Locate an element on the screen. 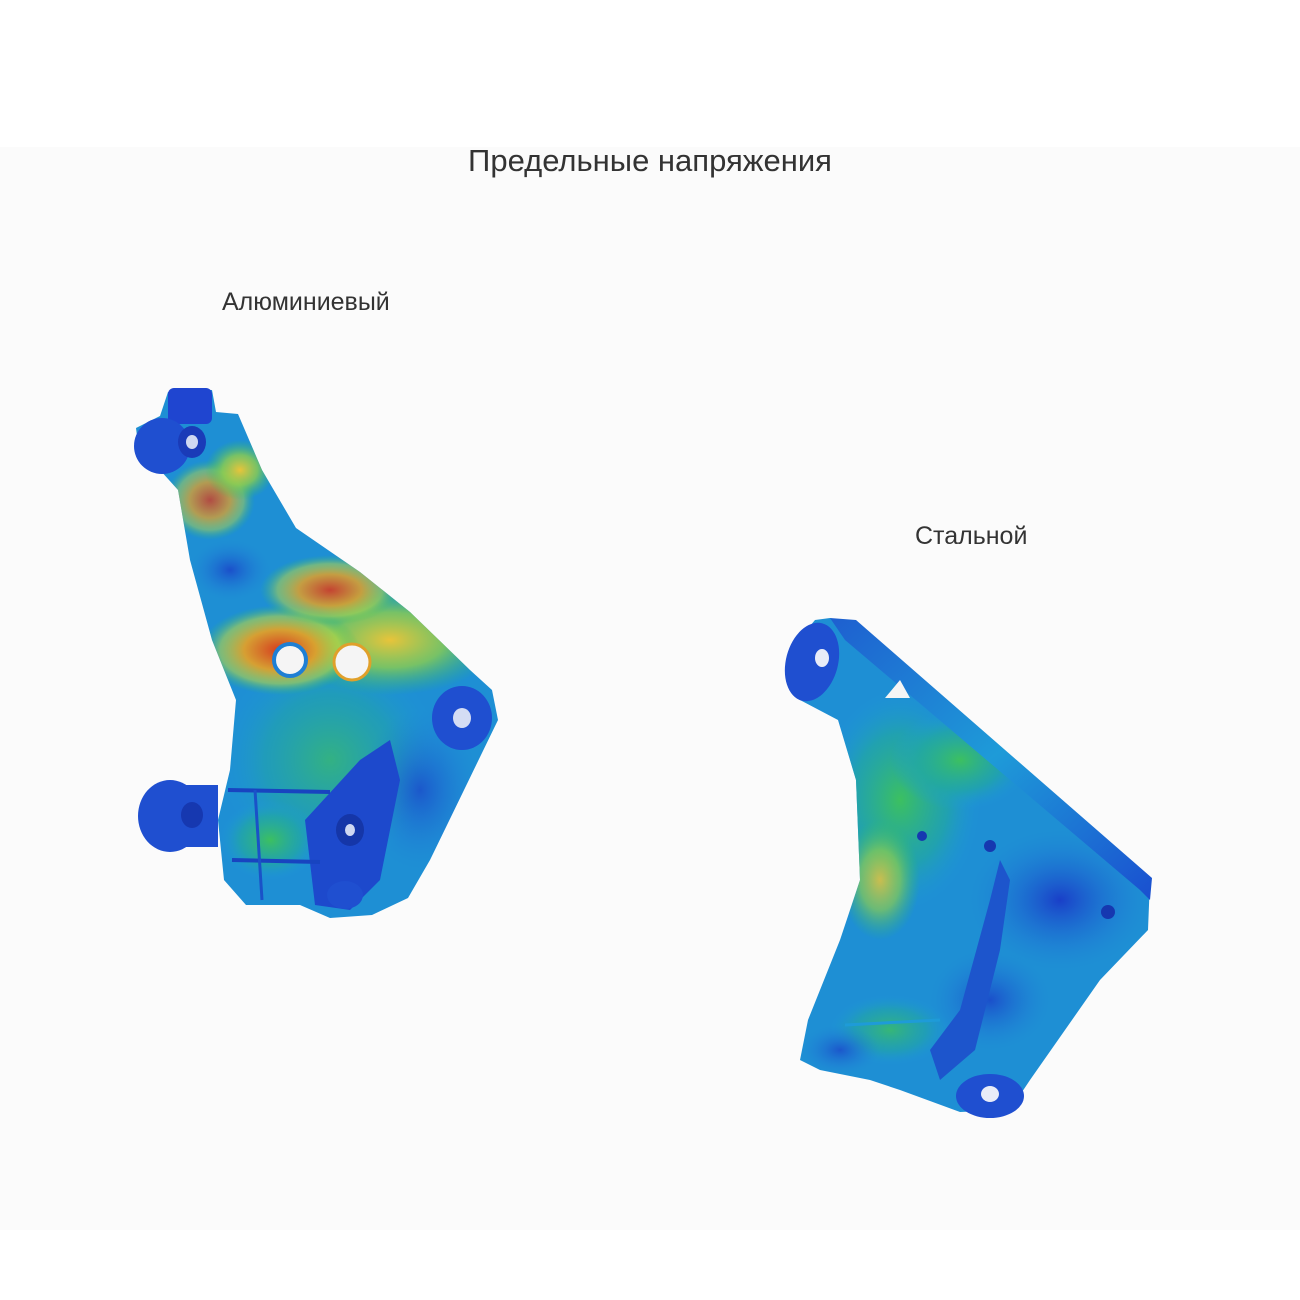 The width and height of the screenshot is (1300, 1300). steel-top-lug is located at coordinates (812, 662).